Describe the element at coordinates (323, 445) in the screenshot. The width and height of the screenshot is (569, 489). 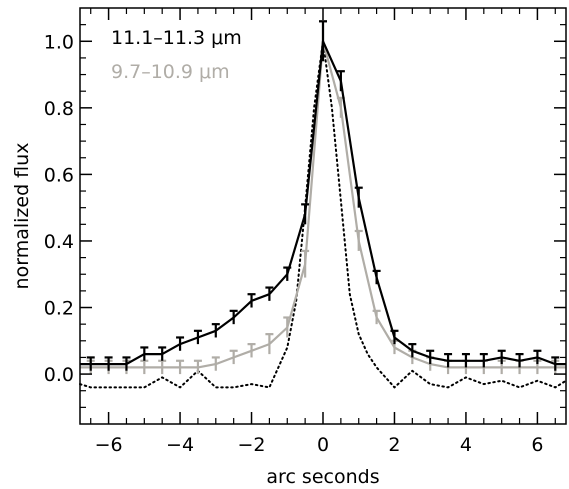
I see `x-tick-label: 0` at that location.